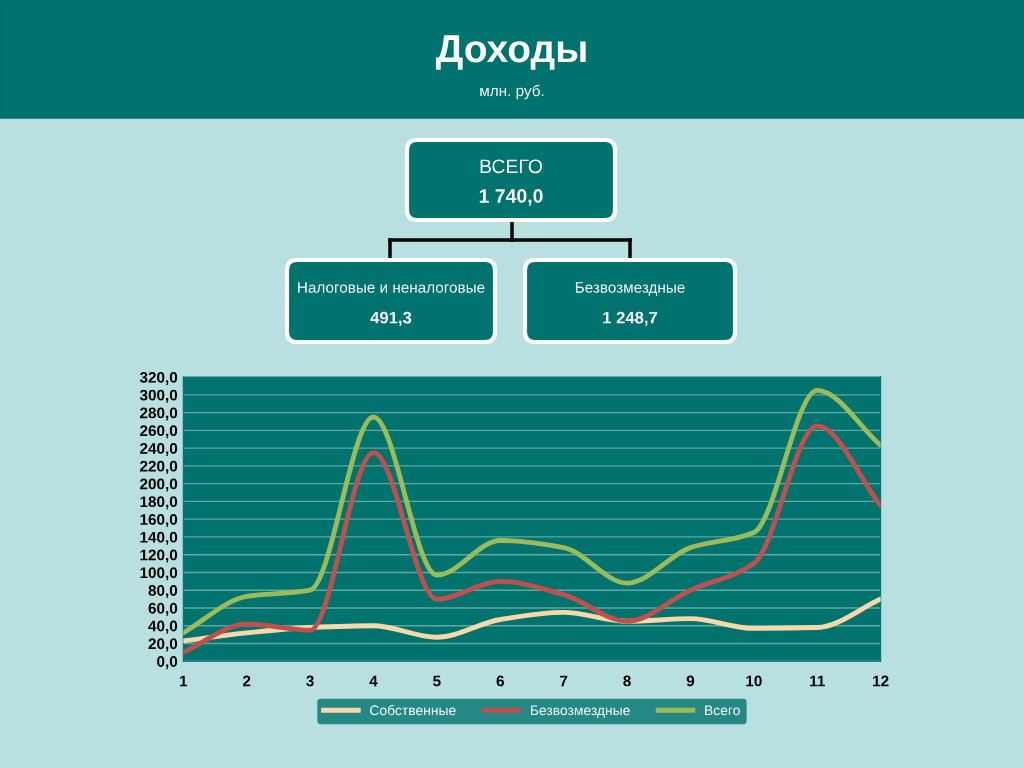 The width and height of the screenshot is (1024, 768). Describe the element at coordinates (511, 166) in the screenshot. I see `text: ВСЕГО` at that location.